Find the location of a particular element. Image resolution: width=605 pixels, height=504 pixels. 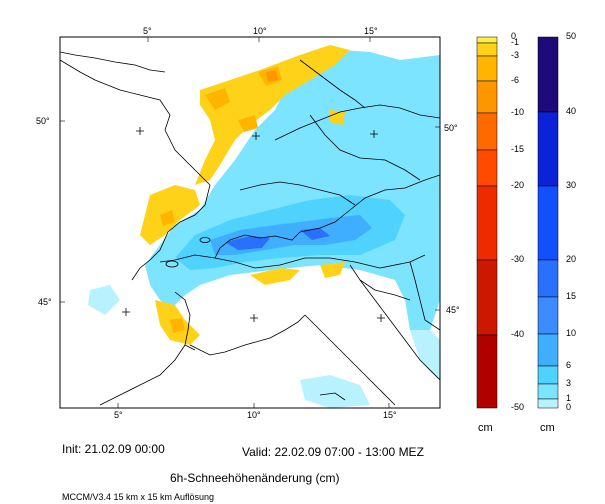

snow-decrease-colorbar is located at coordinates (487, 222).